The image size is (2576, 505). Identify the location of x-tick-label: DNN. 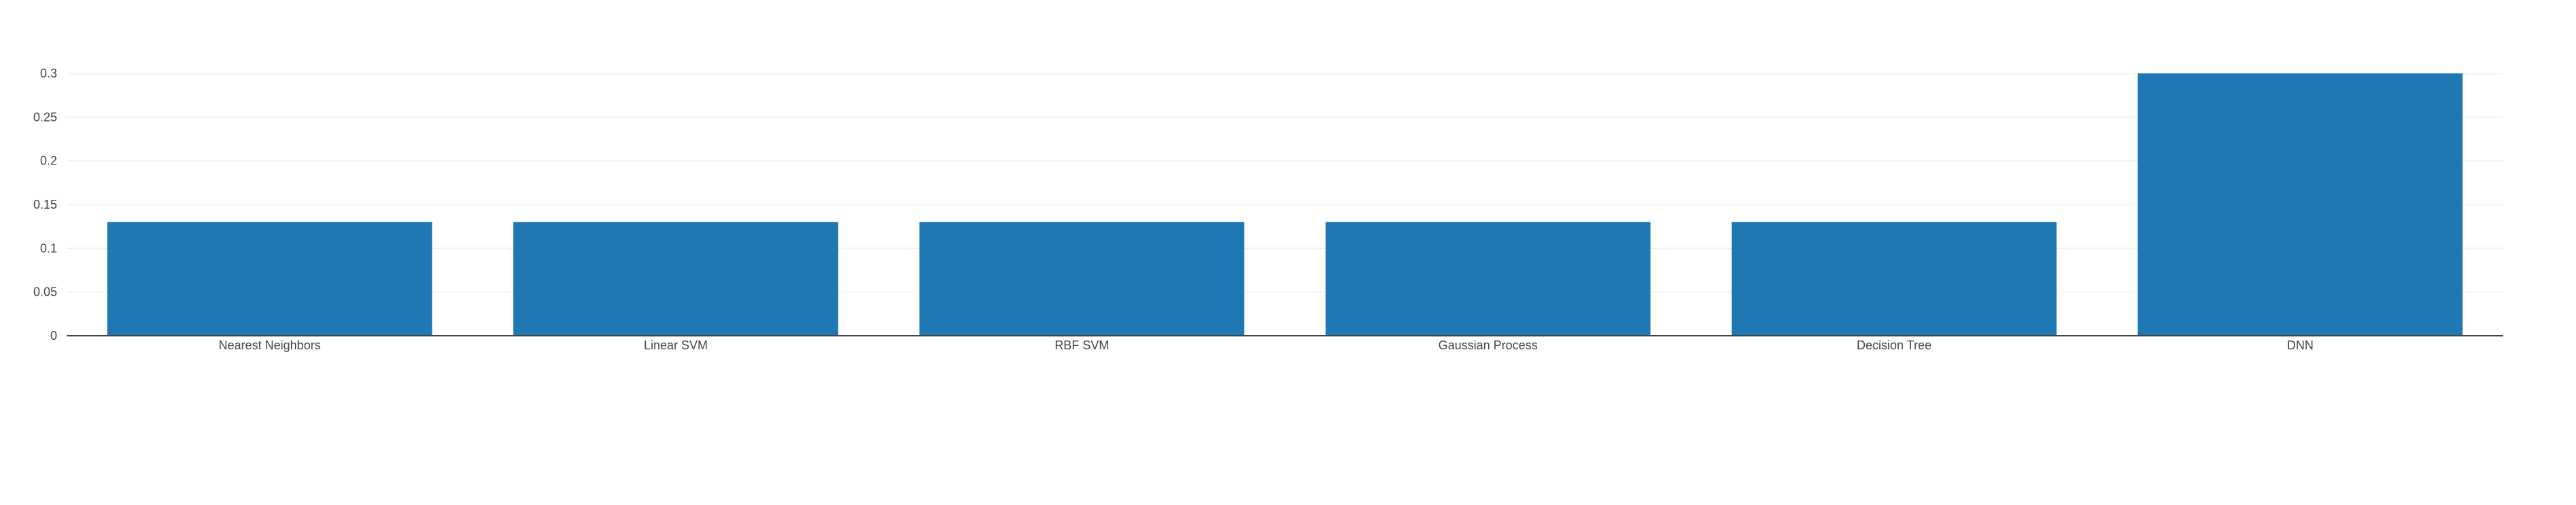
(2300, 345).